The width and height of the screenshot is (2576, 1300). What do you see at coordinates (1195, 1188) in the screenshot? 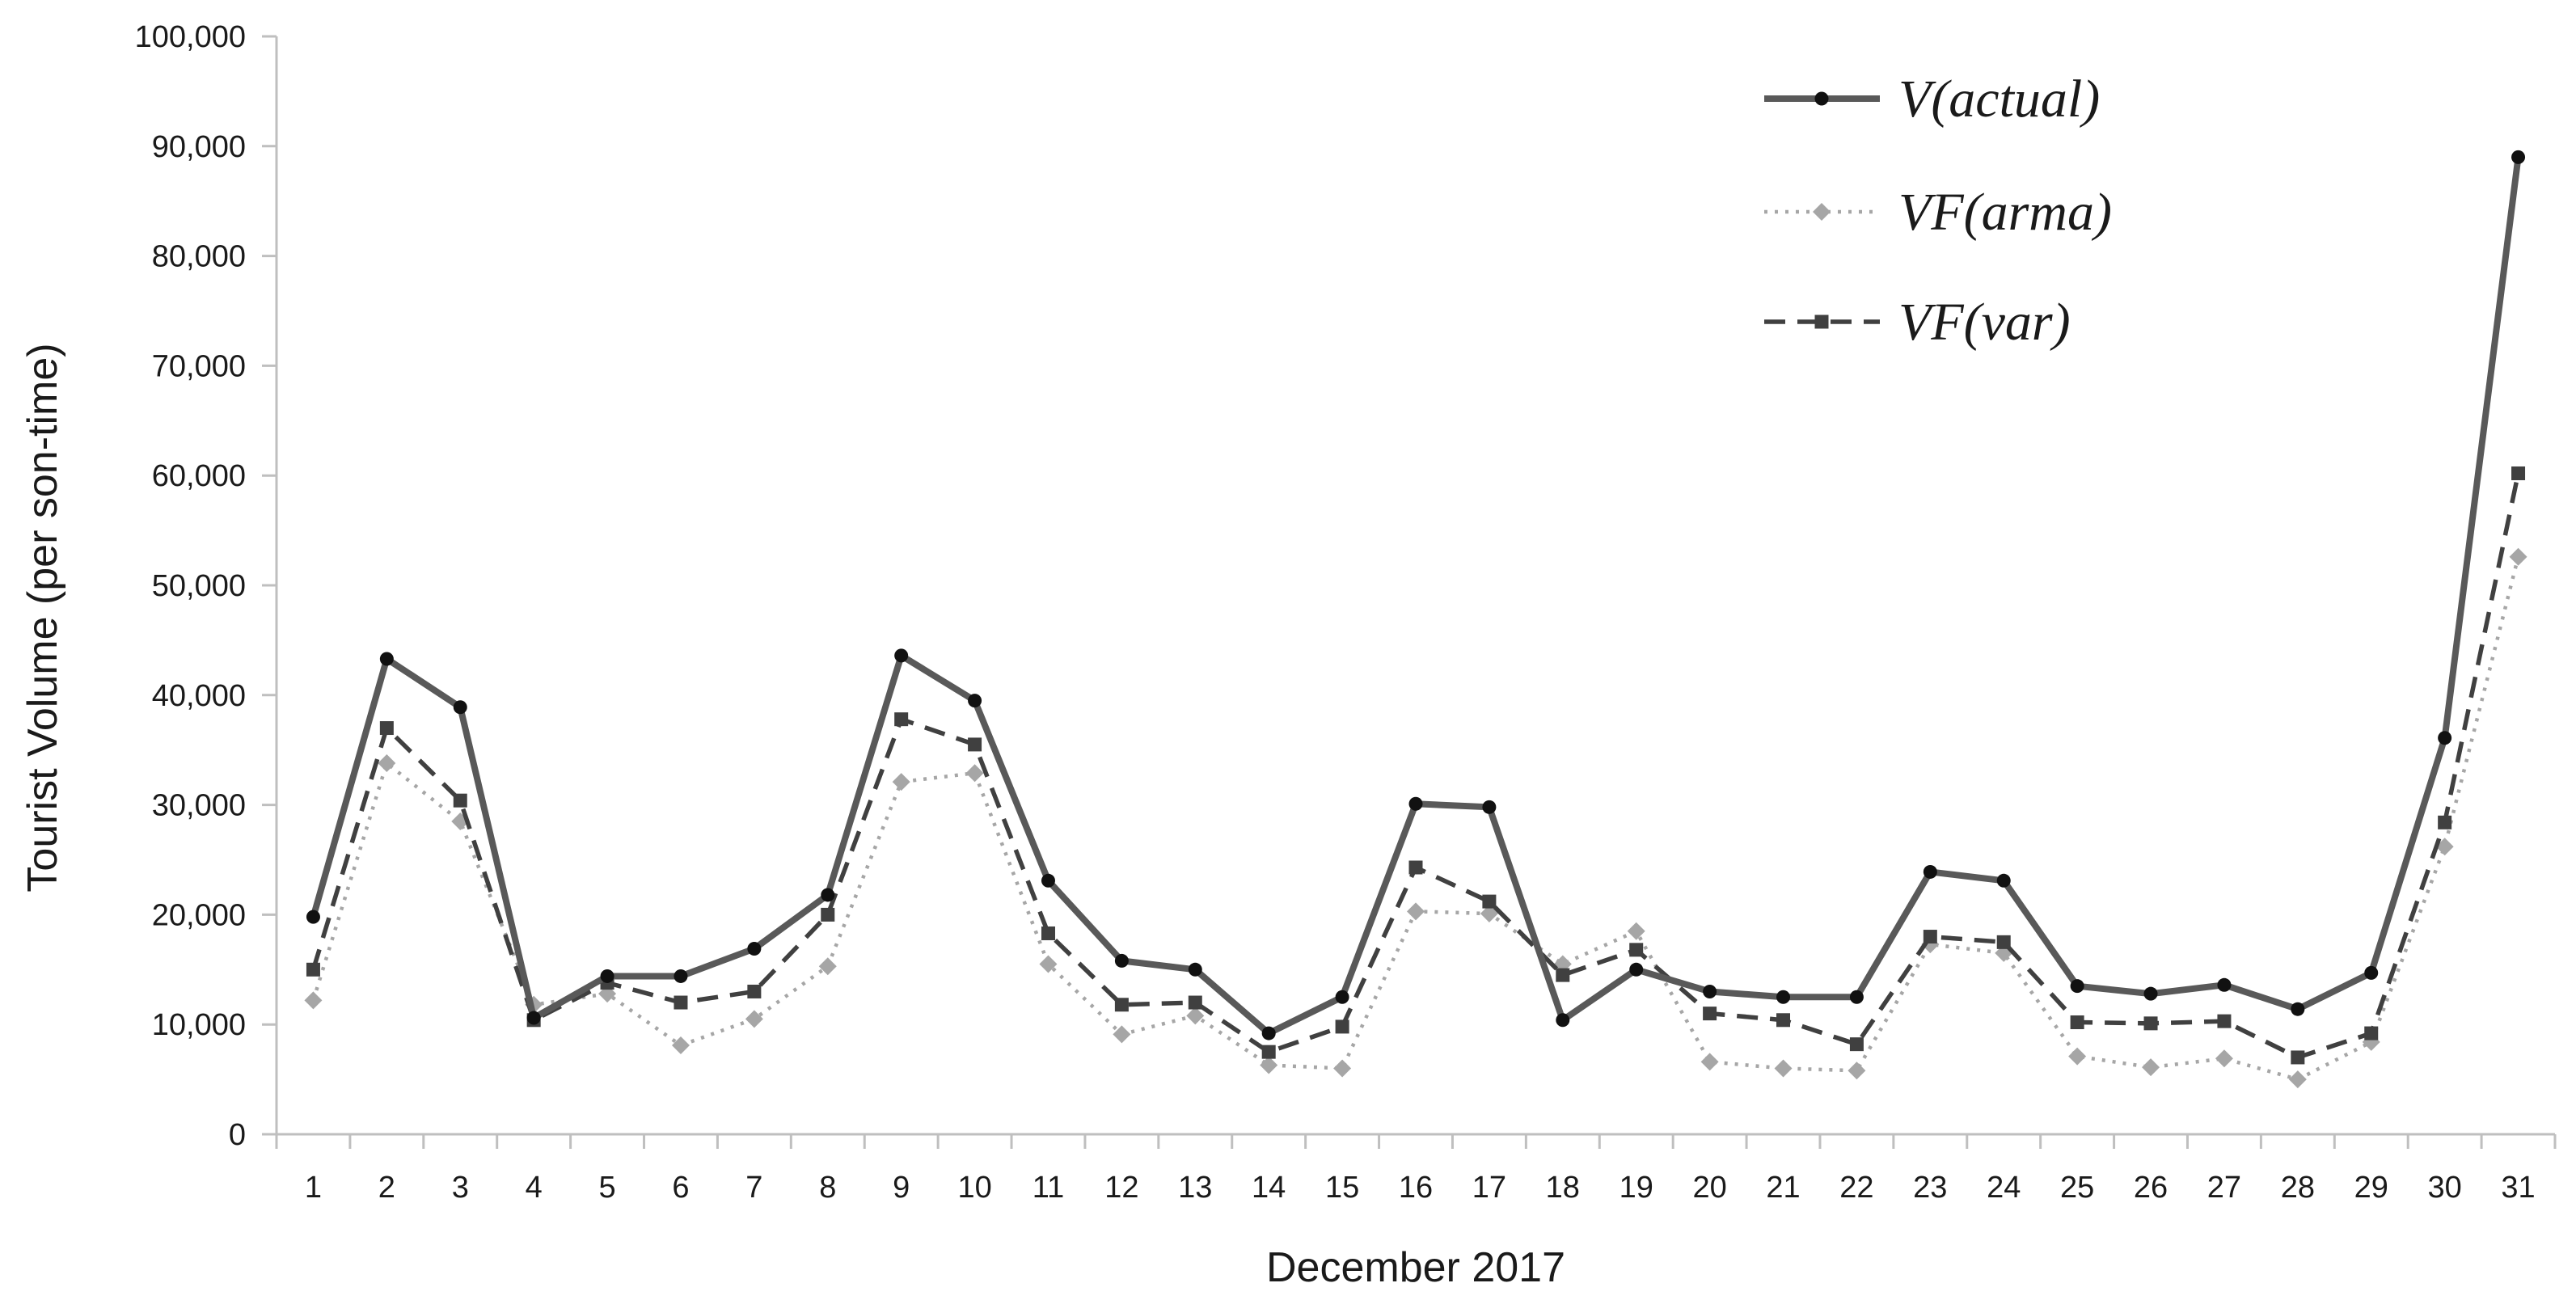
I see `x-tick-label: 13` at bounding box center [1195, 1188].